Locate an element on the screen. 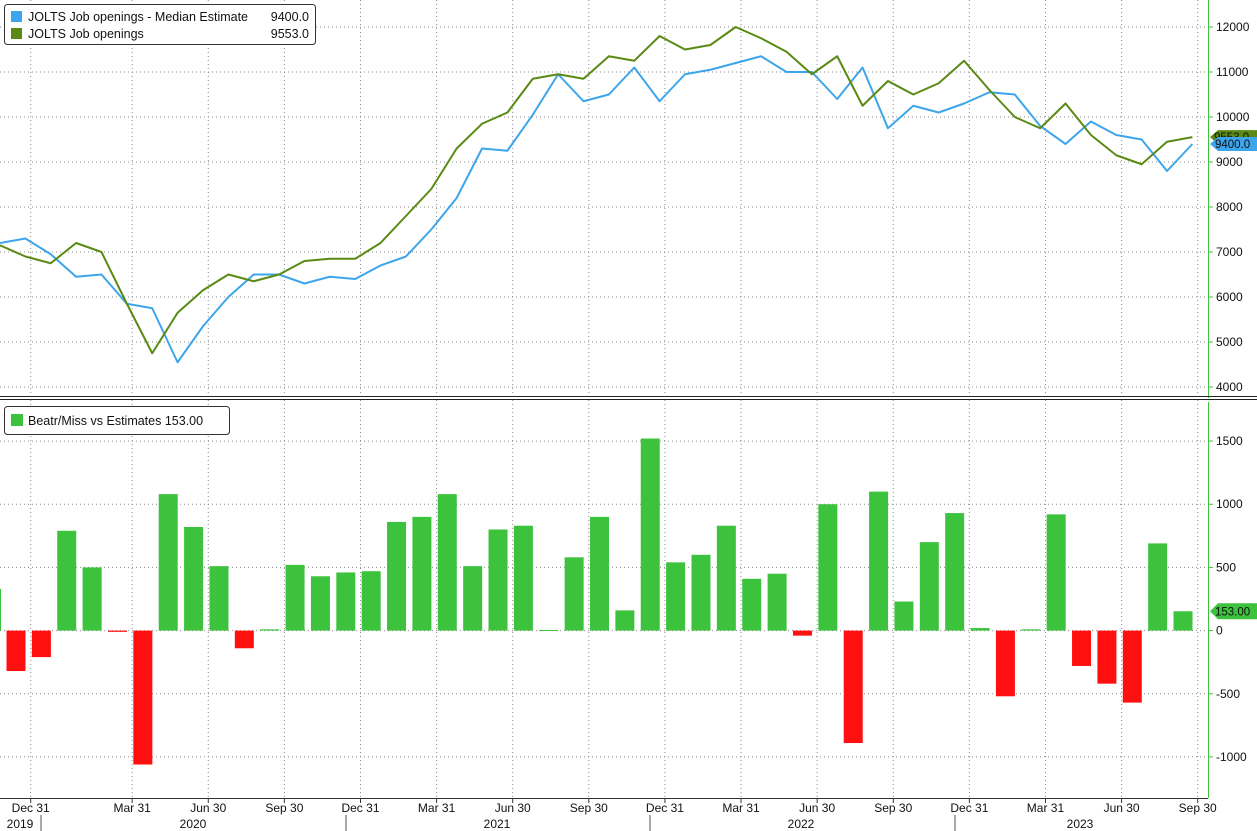 The image size is (1257, 831). last-estimate-tag is located at coordinates (1233, 144).